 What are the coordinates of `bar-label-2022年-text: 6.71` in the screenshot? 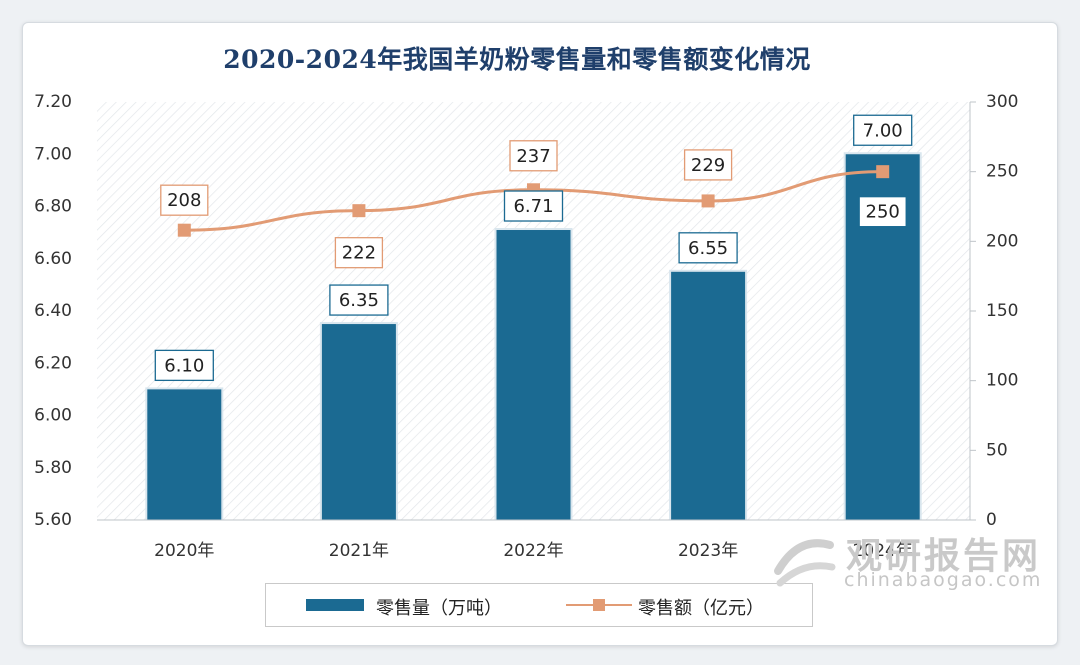 It's located at (533, 206).